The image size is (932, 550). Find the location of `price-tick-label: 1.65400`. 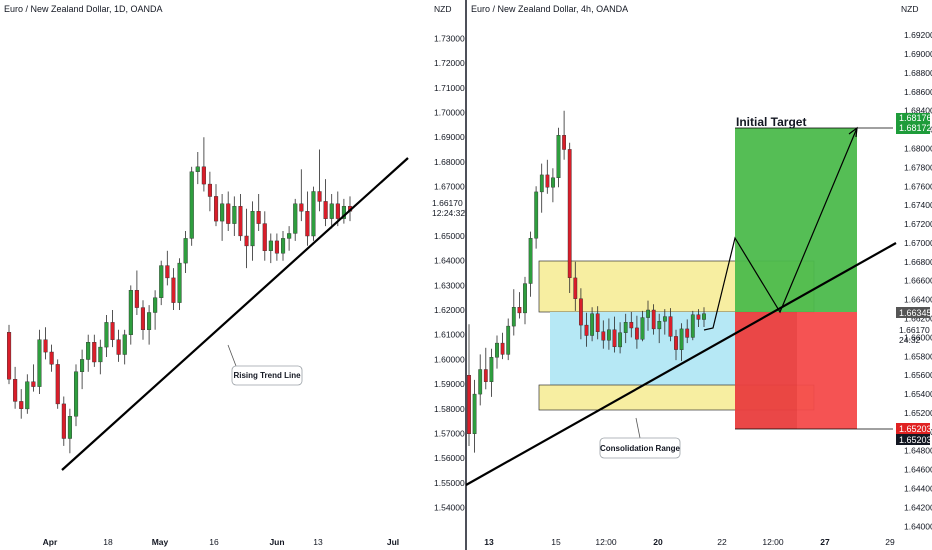

price-tick-label: 1.65400 is located at coordinates (918, 394).